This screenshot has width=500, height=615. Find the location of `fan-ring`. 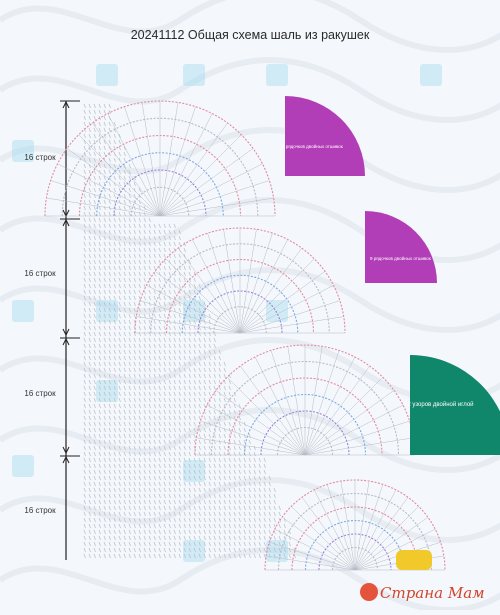

fan-ring is located at coordinates (240, 320).